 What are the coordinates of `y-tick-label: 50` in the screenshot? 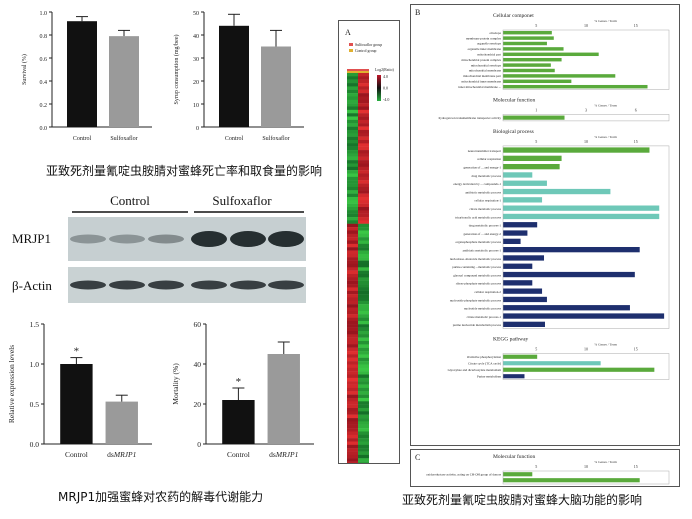 It's located at (196, 14).